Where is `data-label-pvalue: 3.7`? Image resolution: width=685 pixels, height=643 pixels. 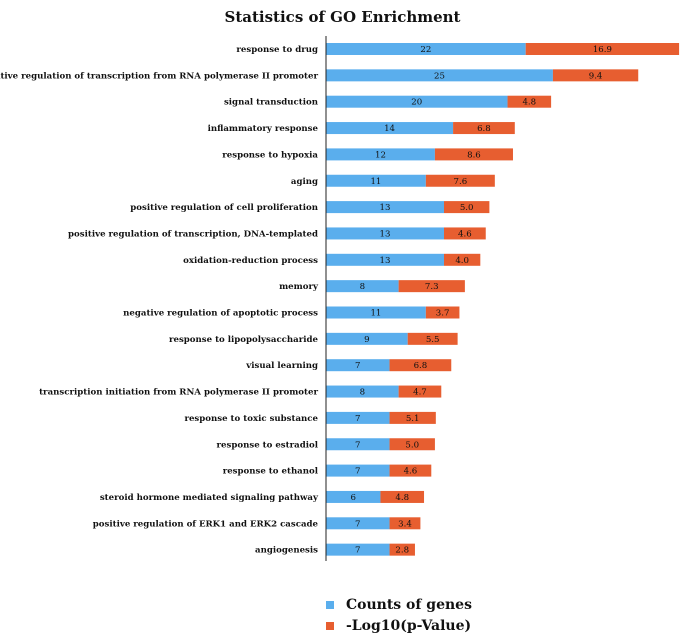 data-label-pvalue: 3.7 is located at coordinates (443, 314).